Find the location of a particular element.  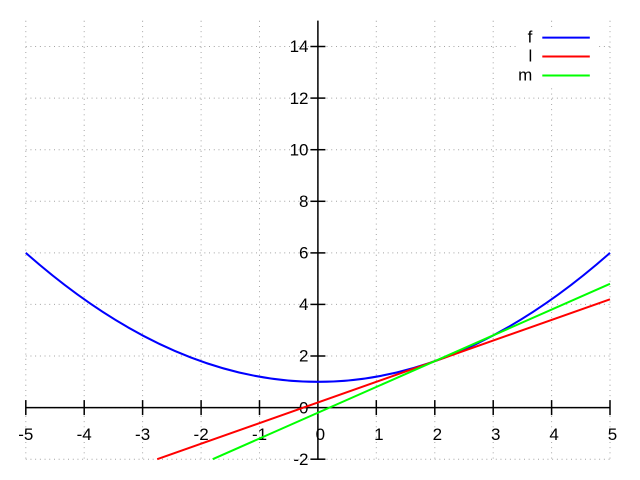

svg-text: l is located at coordinates (531, 55).